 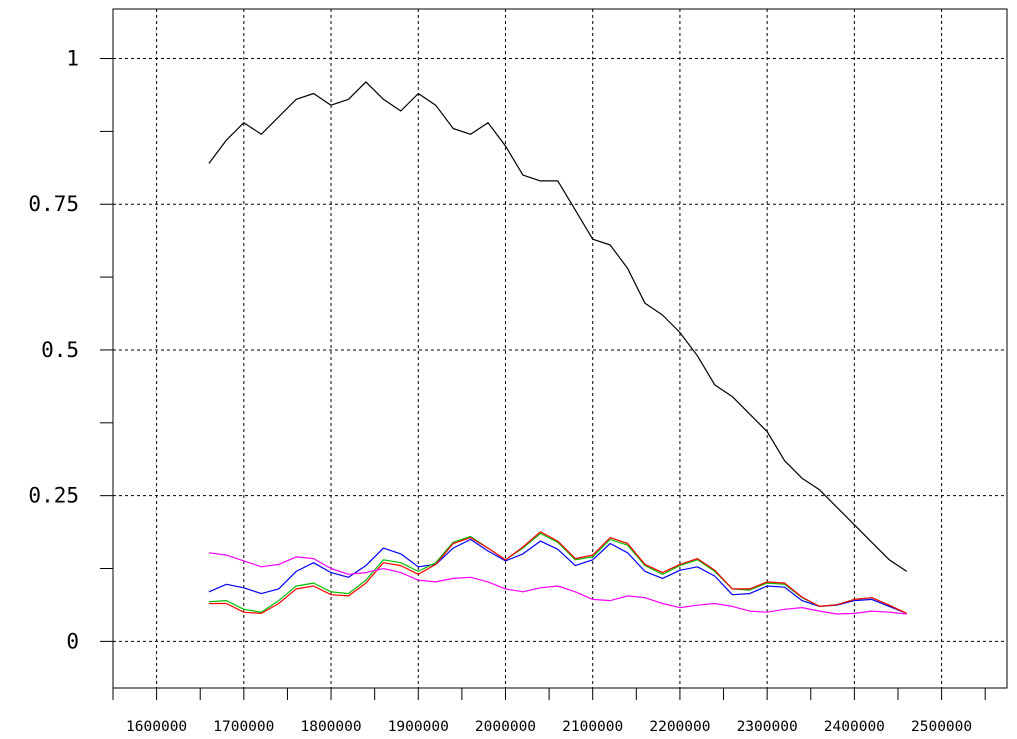 I want to click on x-tick-label: 2300000, so click(x=767, y=727).